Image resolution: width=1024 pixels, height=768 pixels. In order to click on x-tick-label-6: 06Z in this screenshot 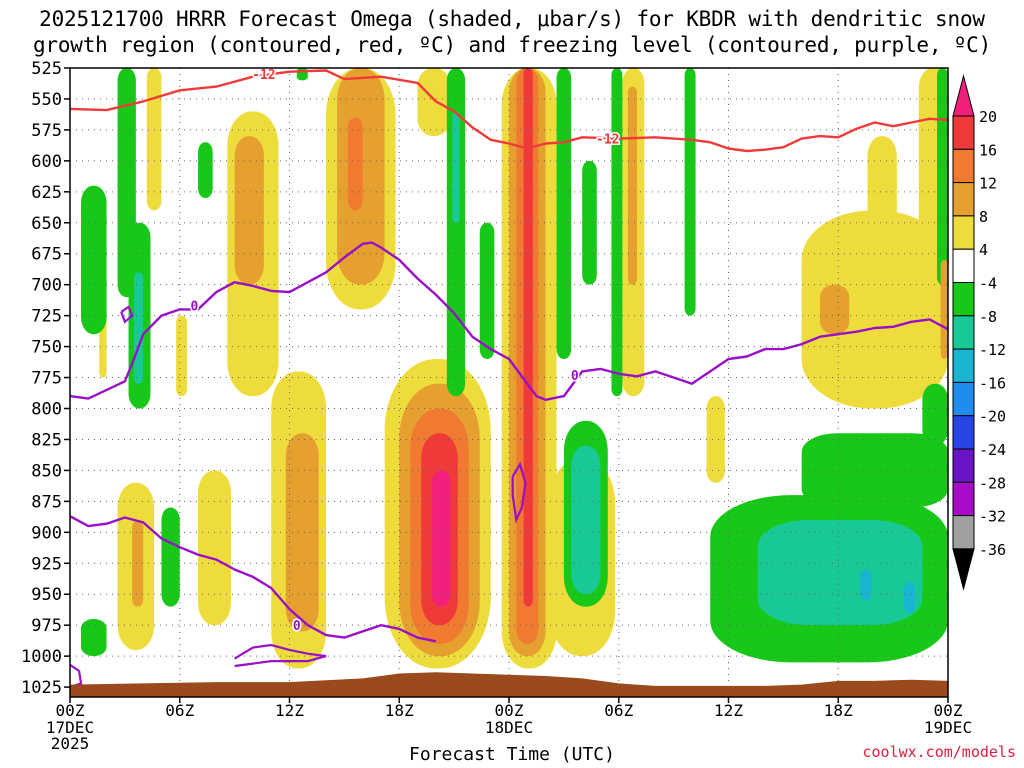, I will do `click(179, 710)`.